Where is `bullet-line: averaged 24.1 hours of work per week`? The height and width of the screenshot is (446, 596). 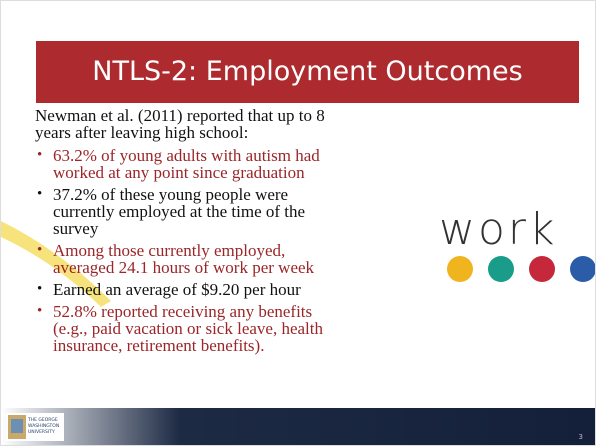
bullet-line: averaged 24.1 hours of work per week is located at coordinates (184, 267).